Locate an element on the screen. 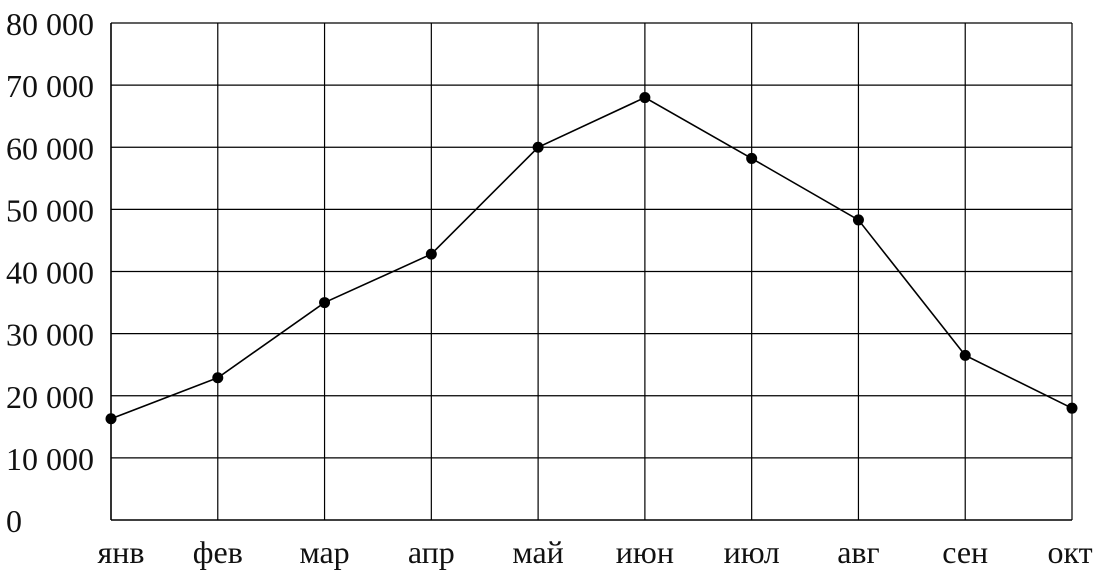 The width and height of the screenshot is (1105, 572). x-tick-label: фев is located at coordinates (218, 552).